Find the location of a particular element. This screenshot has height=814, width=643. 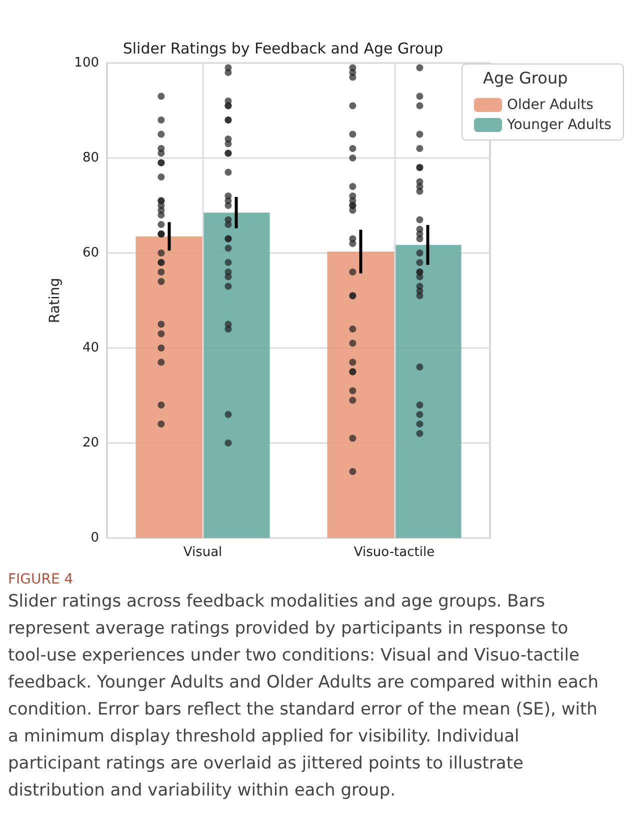

y-tick-label: 20 is located at coordinates (90, 443).